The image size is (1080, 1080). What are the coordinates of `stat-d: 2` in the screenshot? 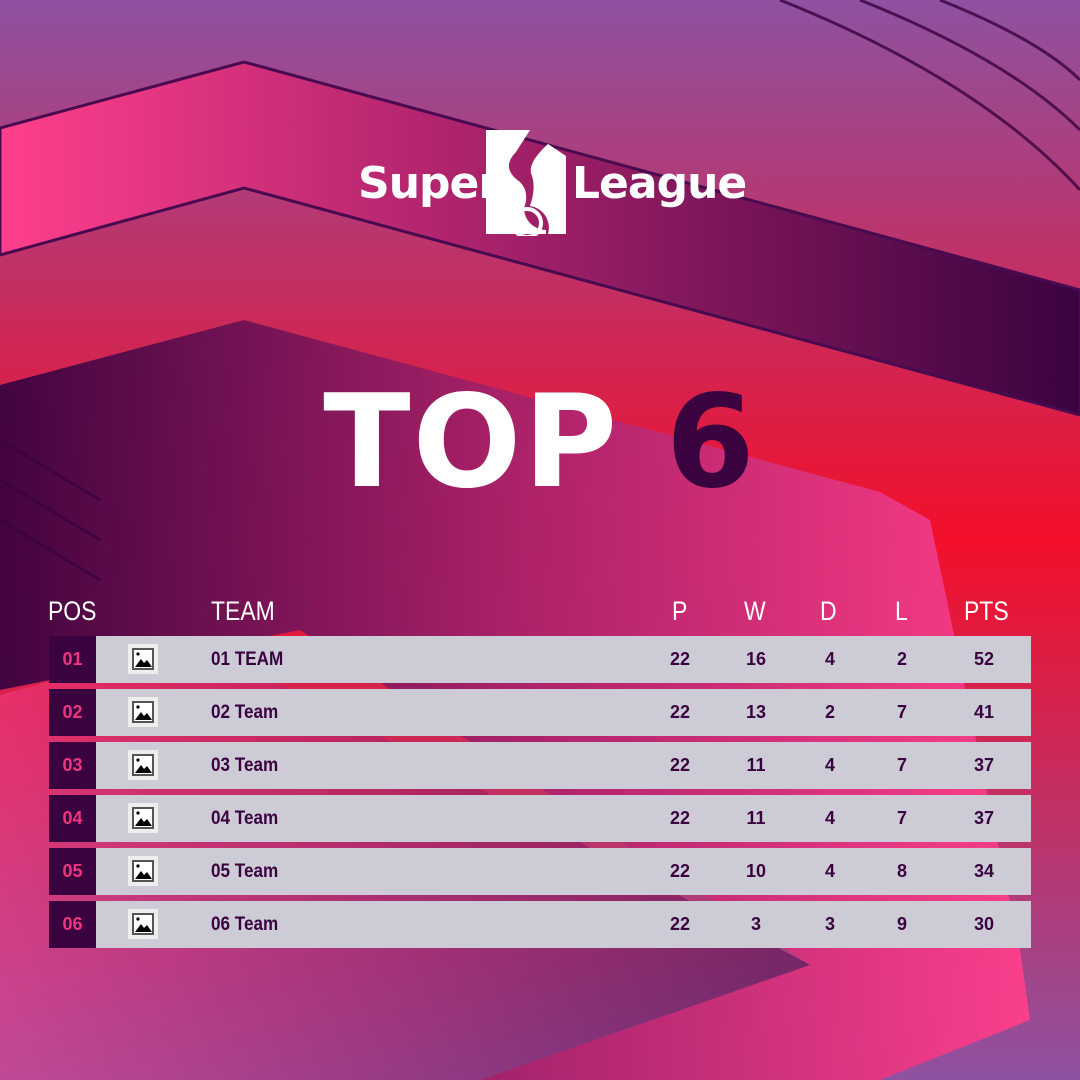 It's located at (829, 712).